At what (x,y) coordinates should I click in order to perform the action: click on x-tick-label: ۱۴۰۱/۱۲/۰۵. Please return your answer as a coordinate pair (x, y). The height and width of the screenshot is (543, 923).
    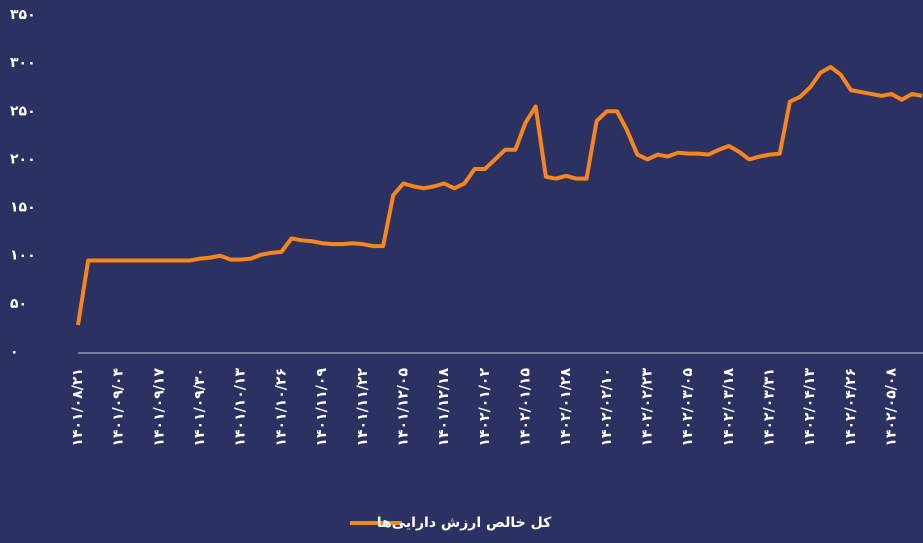
    Looking at the image, I should click on (403, 407).